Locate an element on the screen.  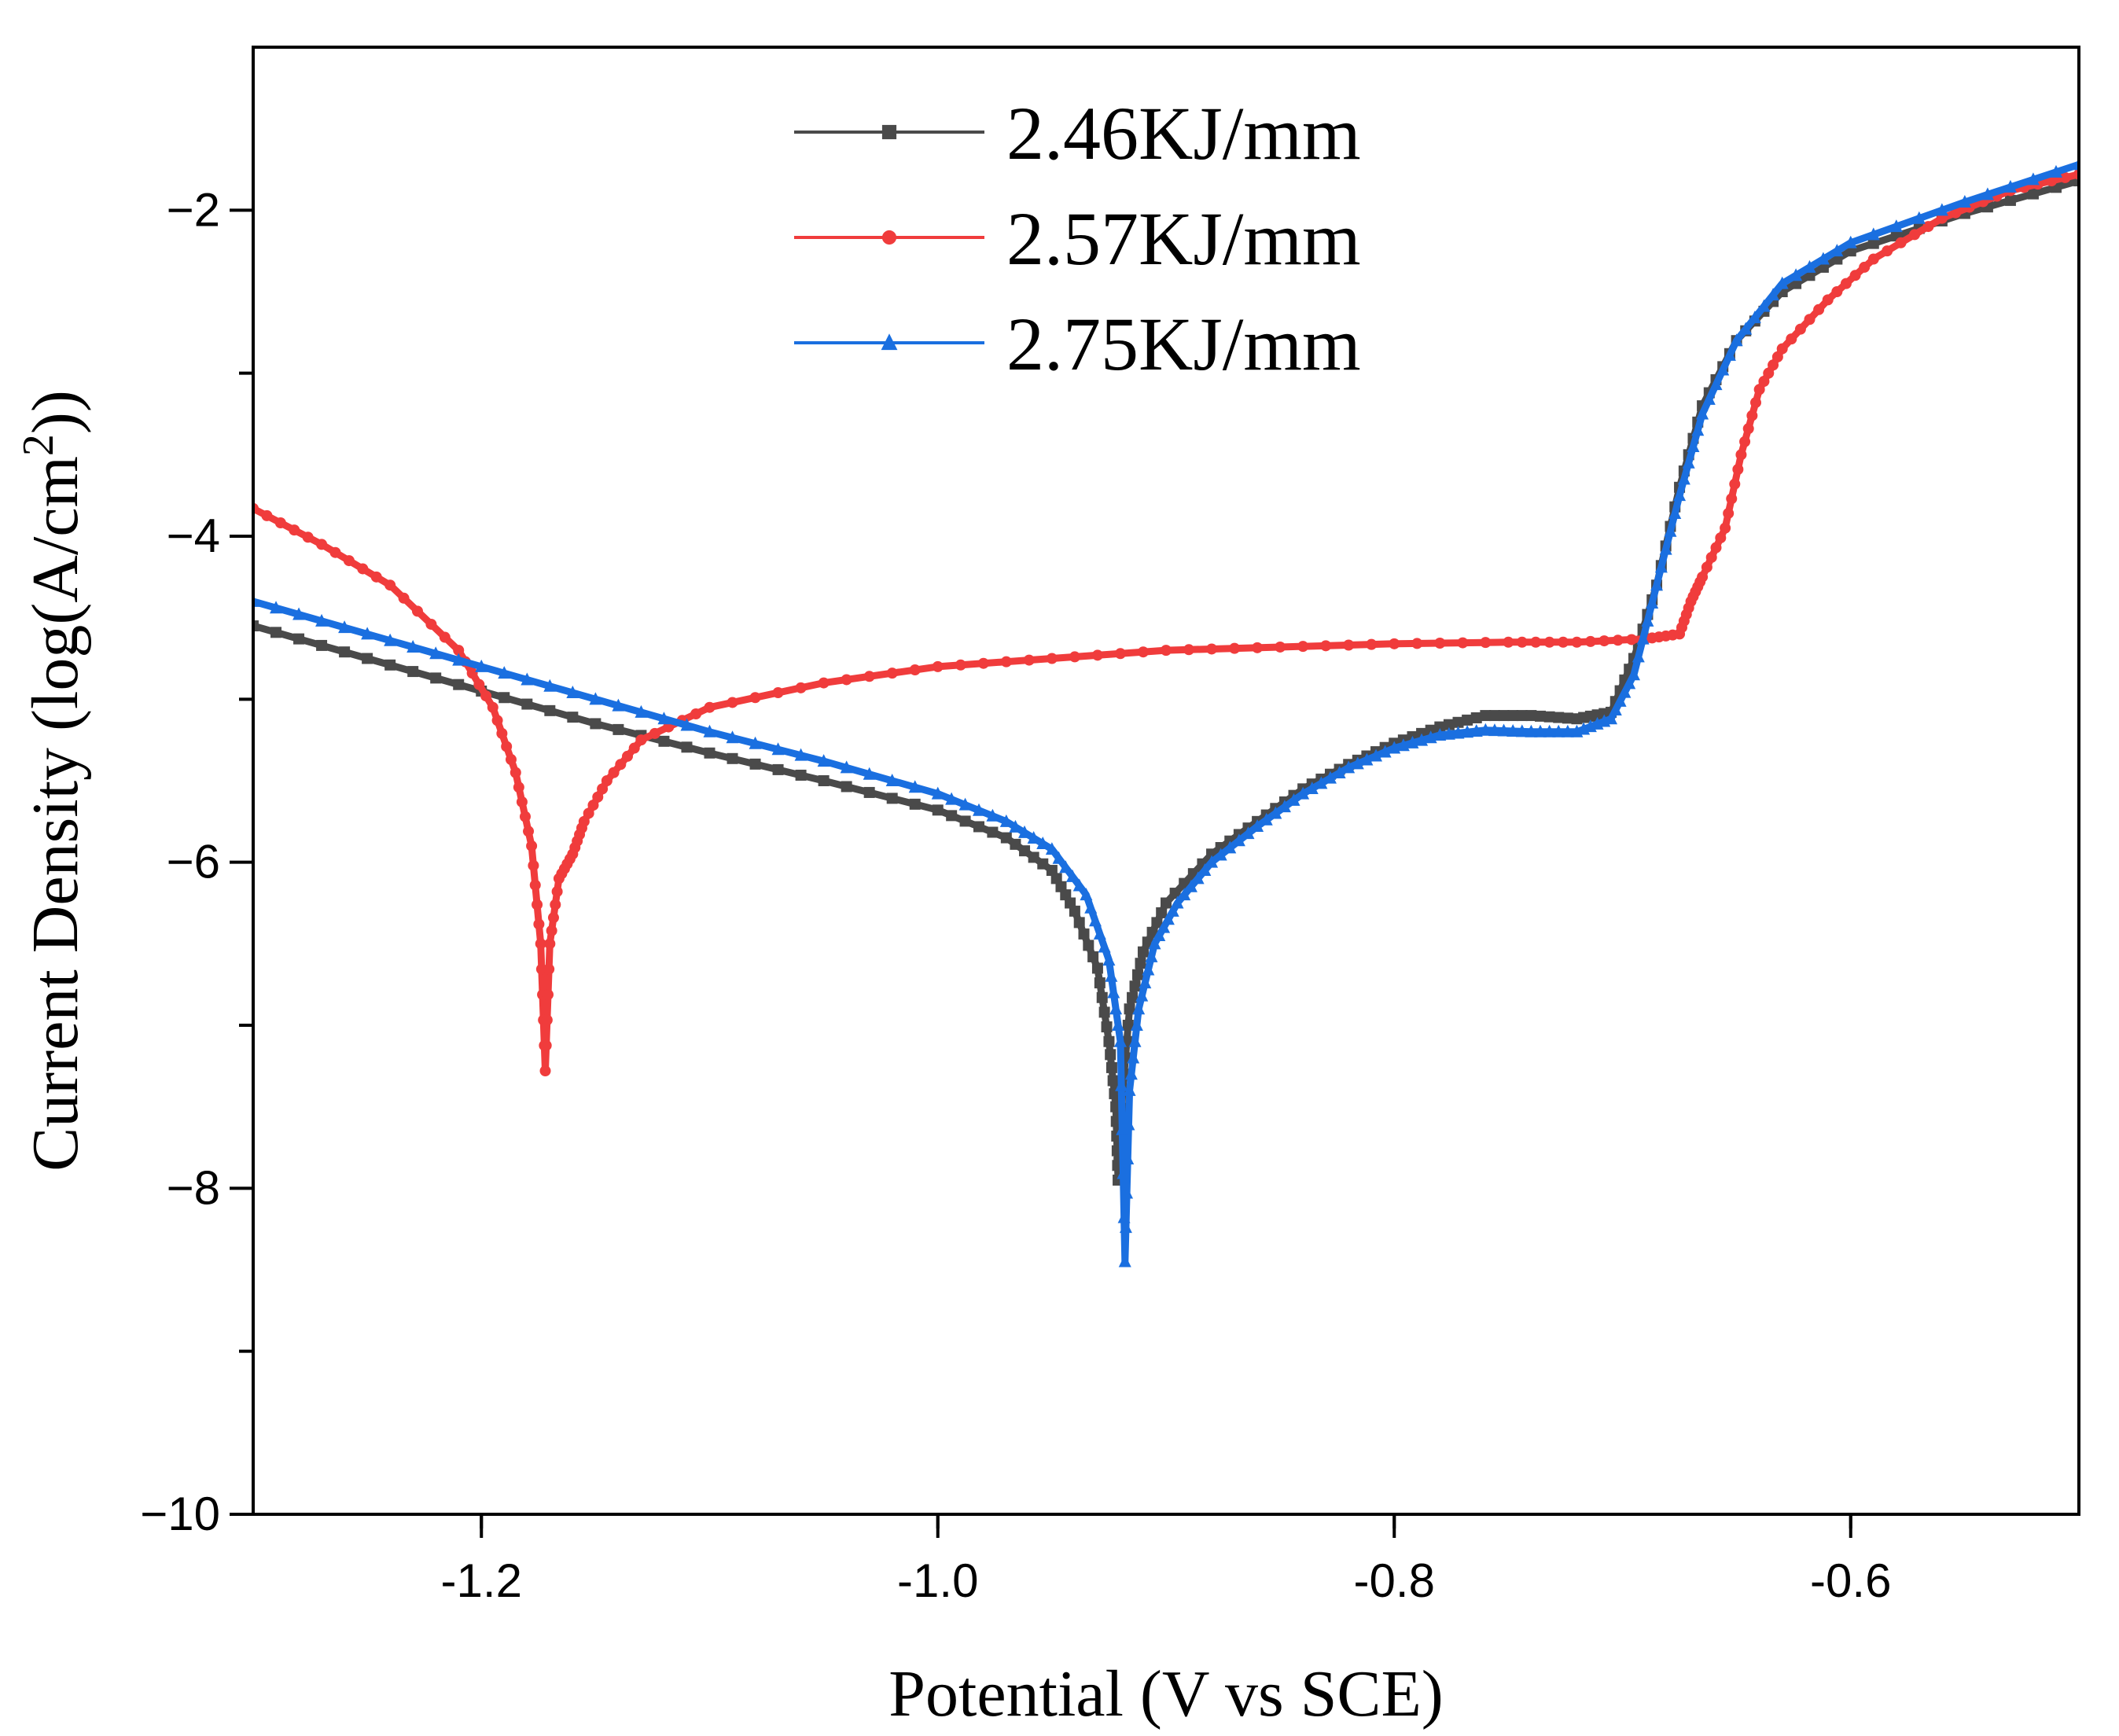
y-tick-label: −2 is located at coordinates (193, 209).